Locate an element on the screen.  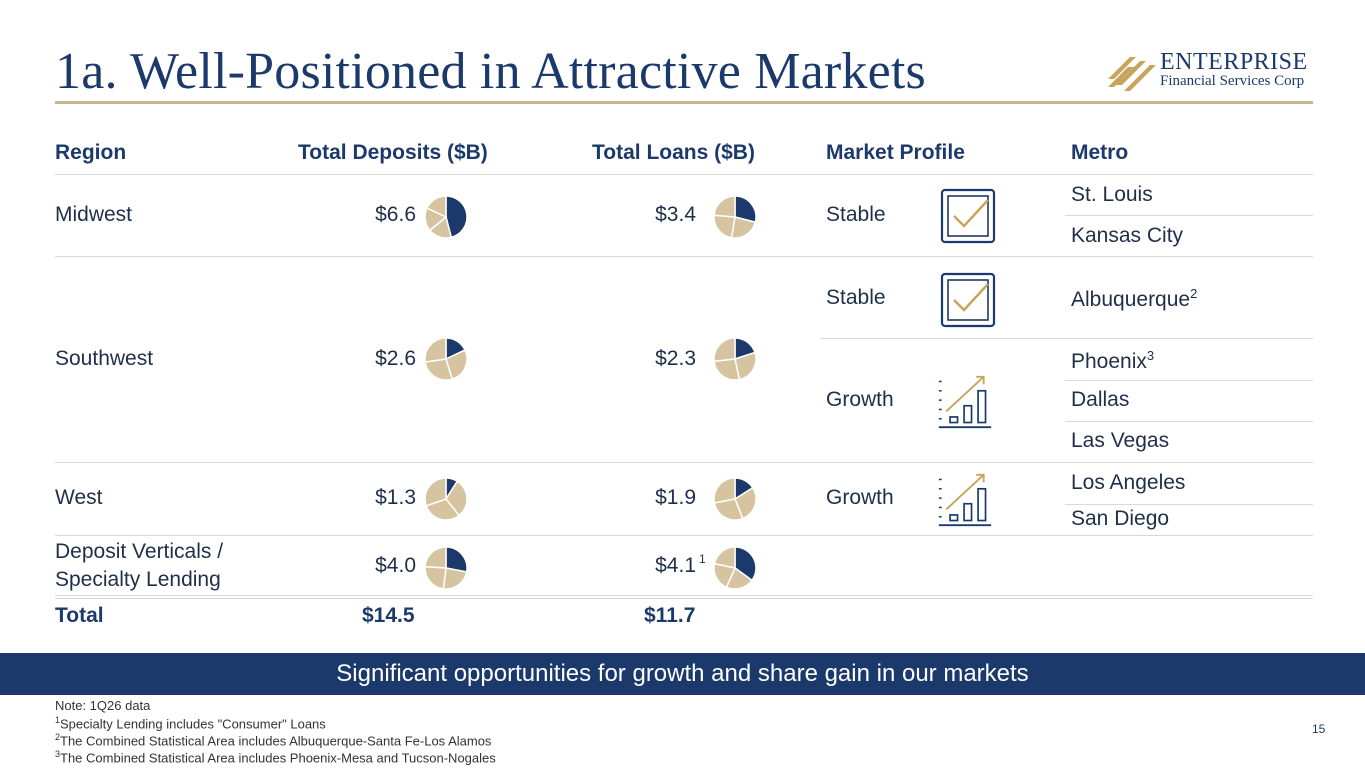
profile-midwest: Stable is located at coordinates (856, 214).